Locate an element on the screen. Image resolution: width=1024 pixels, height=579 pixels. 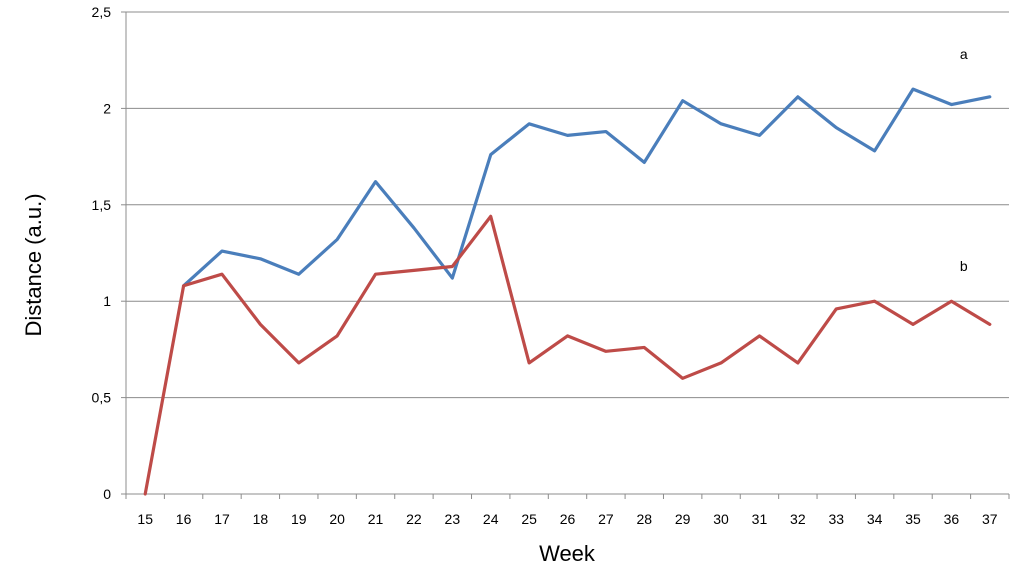
x-tick-label: 34 is located at coordinates (875, 519).